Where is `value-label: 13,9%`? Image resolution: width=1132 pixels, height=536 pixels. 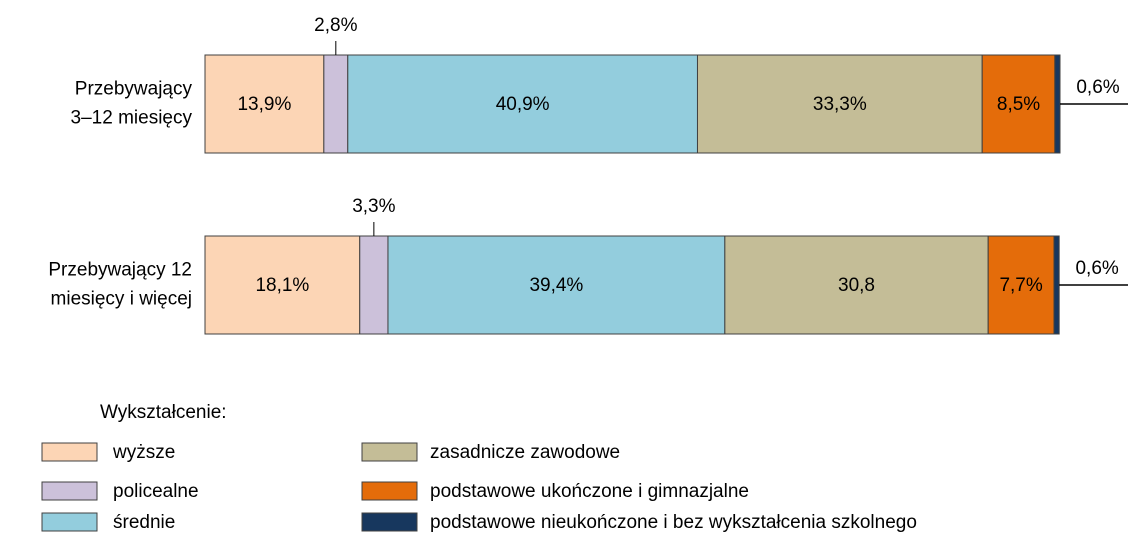 value-label: 13,9% is located at coordinates (264, 104).